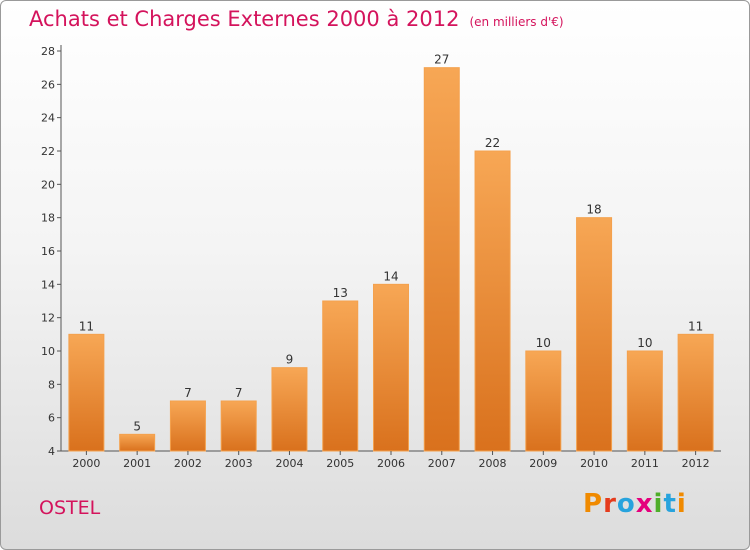 This screenshot has width=750, height=550. I want to click on bar-2006, so click(391, 367).